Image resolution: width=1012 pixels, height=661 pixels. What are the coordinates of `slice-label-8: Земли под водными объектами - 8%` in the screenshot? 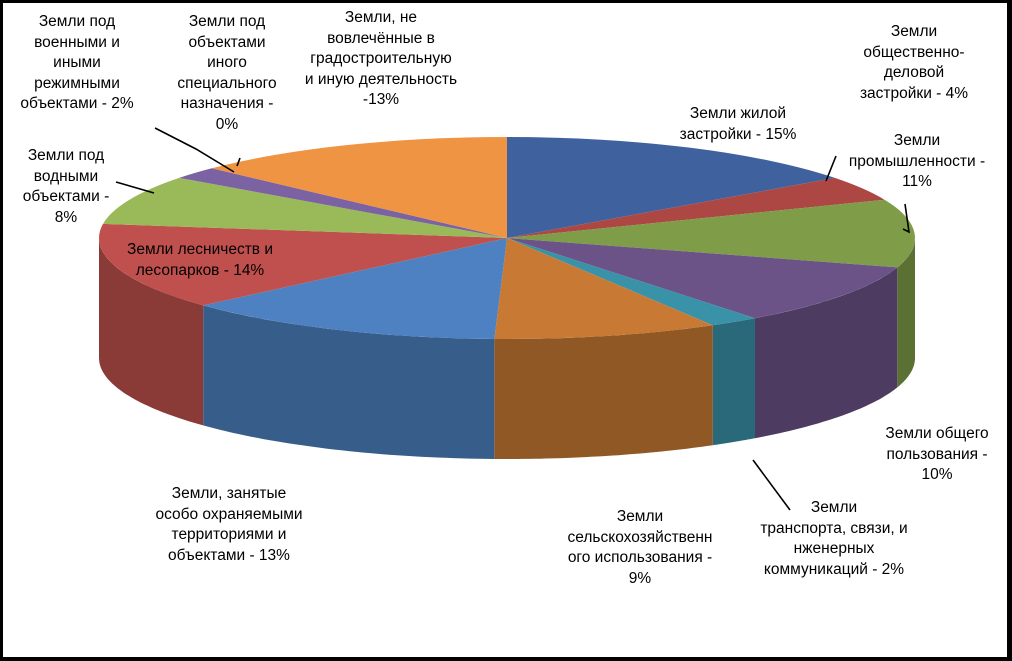 It's located at (66, 186).